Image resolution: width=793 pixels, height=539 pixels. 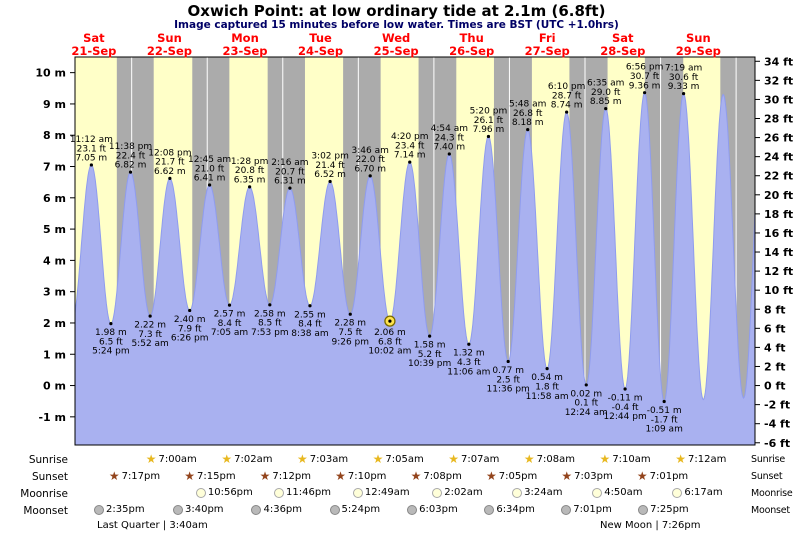 I want to click on moonset-label-right: Moonset, so click(x=770, y=510).